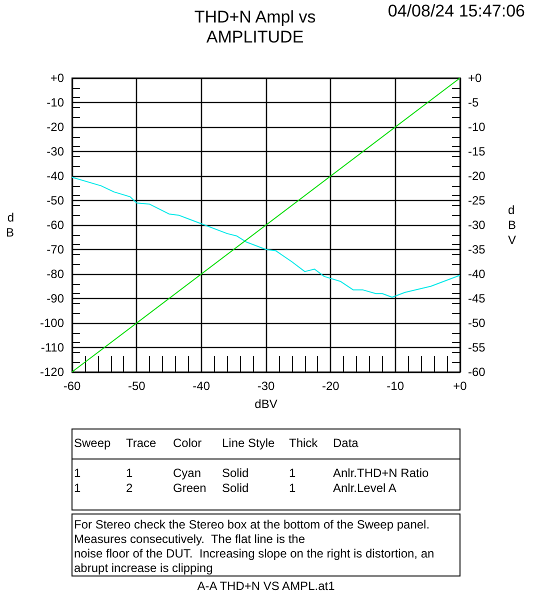 The width and height of the screenshot is (533, 596). Describe the element at coordinates (477, 299) in the screenshot. I see `y2-tick-label: -45` at that location.